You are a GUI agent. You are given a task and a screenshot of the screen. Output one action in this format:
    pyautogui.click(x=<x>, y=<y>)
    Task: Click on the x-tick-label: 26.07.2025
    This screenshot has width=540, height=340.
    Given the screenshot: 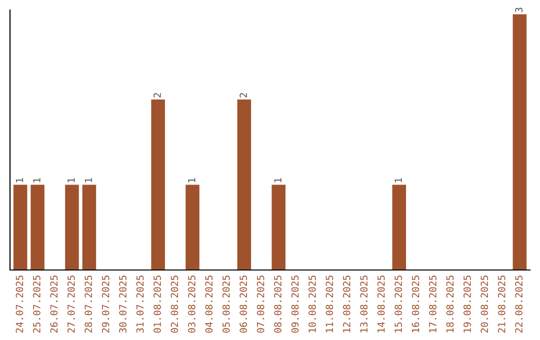 What is the action you would take?
    pyautogui.click(x=54, y=304)
    